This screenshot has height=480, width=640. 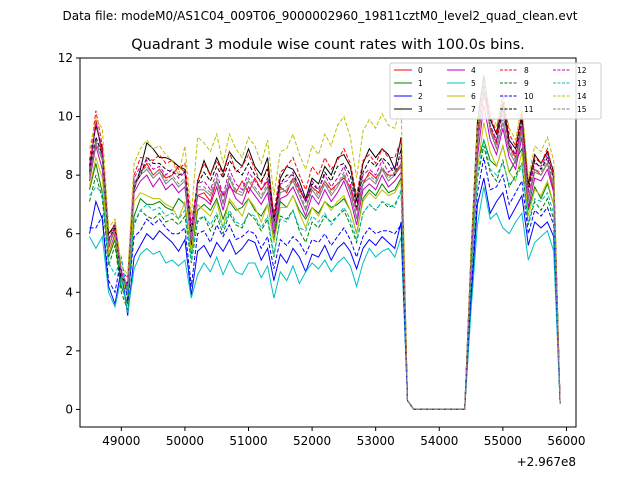 What do you see at coordinates (248, 441) in the screenshot?
I see `x-tick-label: 51000` at bounding box center [248, 441].